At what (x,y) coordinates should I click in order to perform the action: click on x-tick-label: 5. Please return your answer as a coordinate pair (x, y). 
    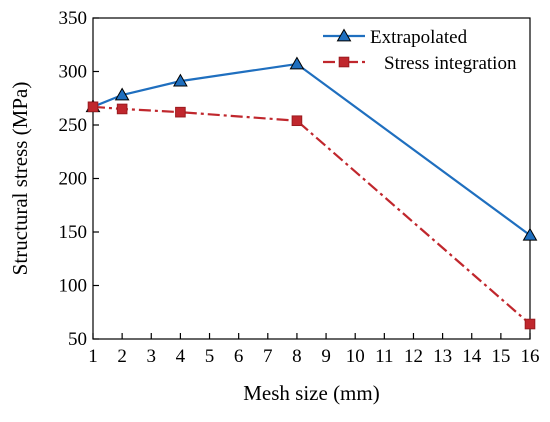
    Looking at the image, I should click on (210, 356).